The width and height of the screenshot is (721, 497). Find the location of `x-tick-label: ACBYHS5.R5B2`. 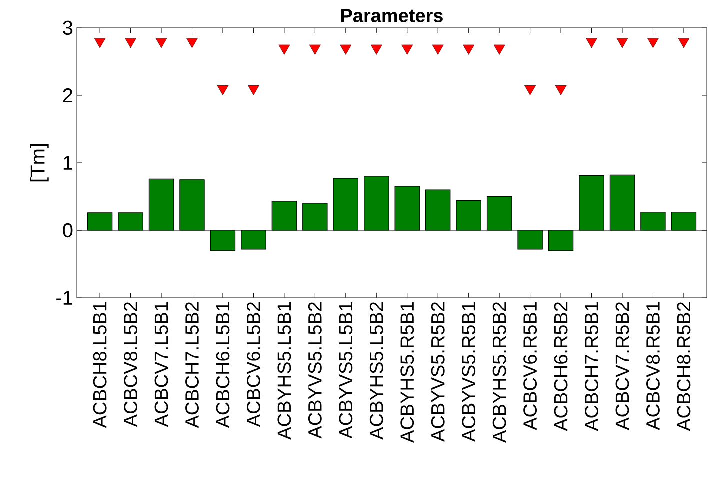

x-tick-label: ACBYHS5.R5B2 is located at coordinates (499, 372).